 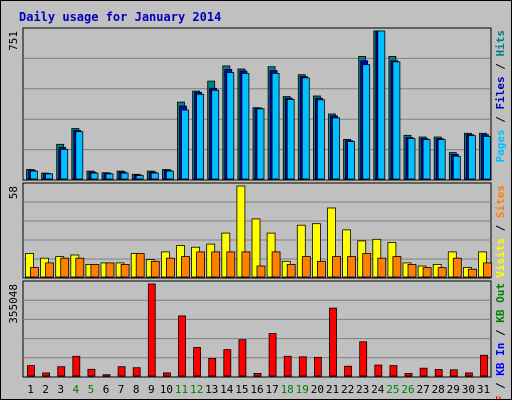 I want to click on x-tick-label-day-16: 16, so click(x=256, y=389).